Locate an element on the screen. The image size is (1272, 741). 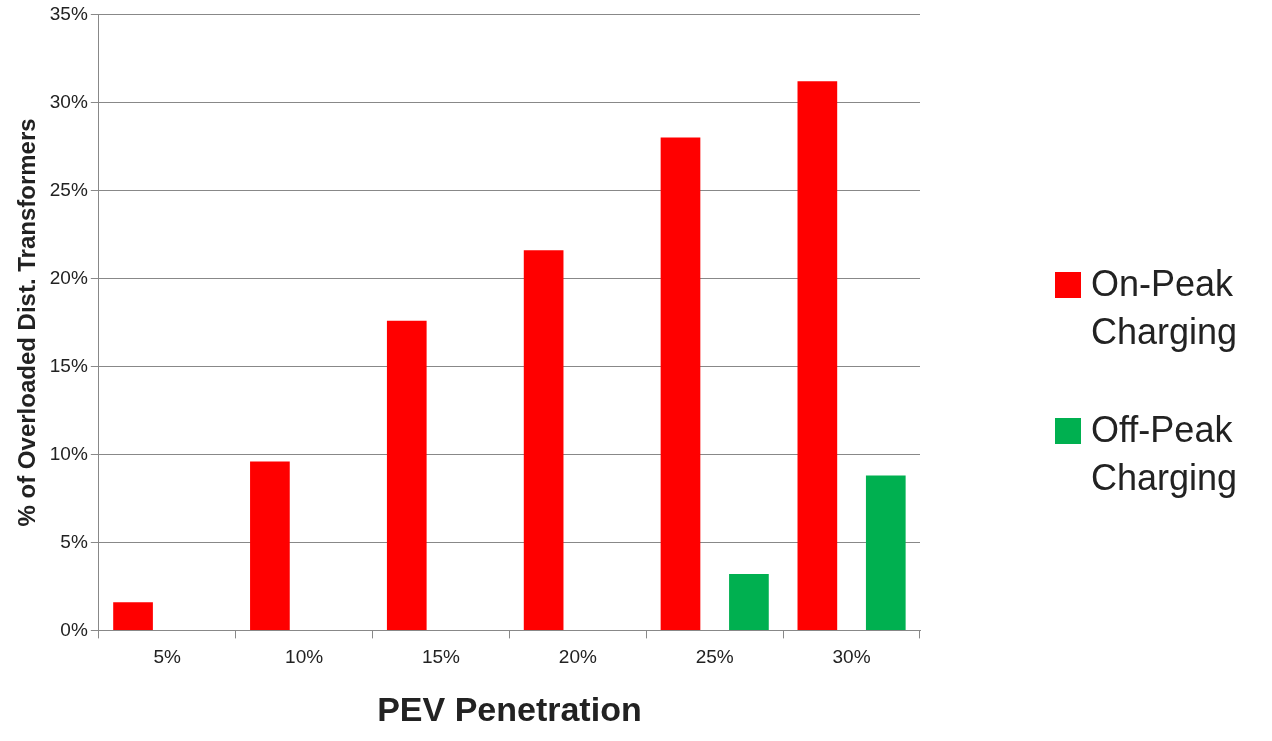
y-tick-label: 0% is located at coordinates (74, 629).